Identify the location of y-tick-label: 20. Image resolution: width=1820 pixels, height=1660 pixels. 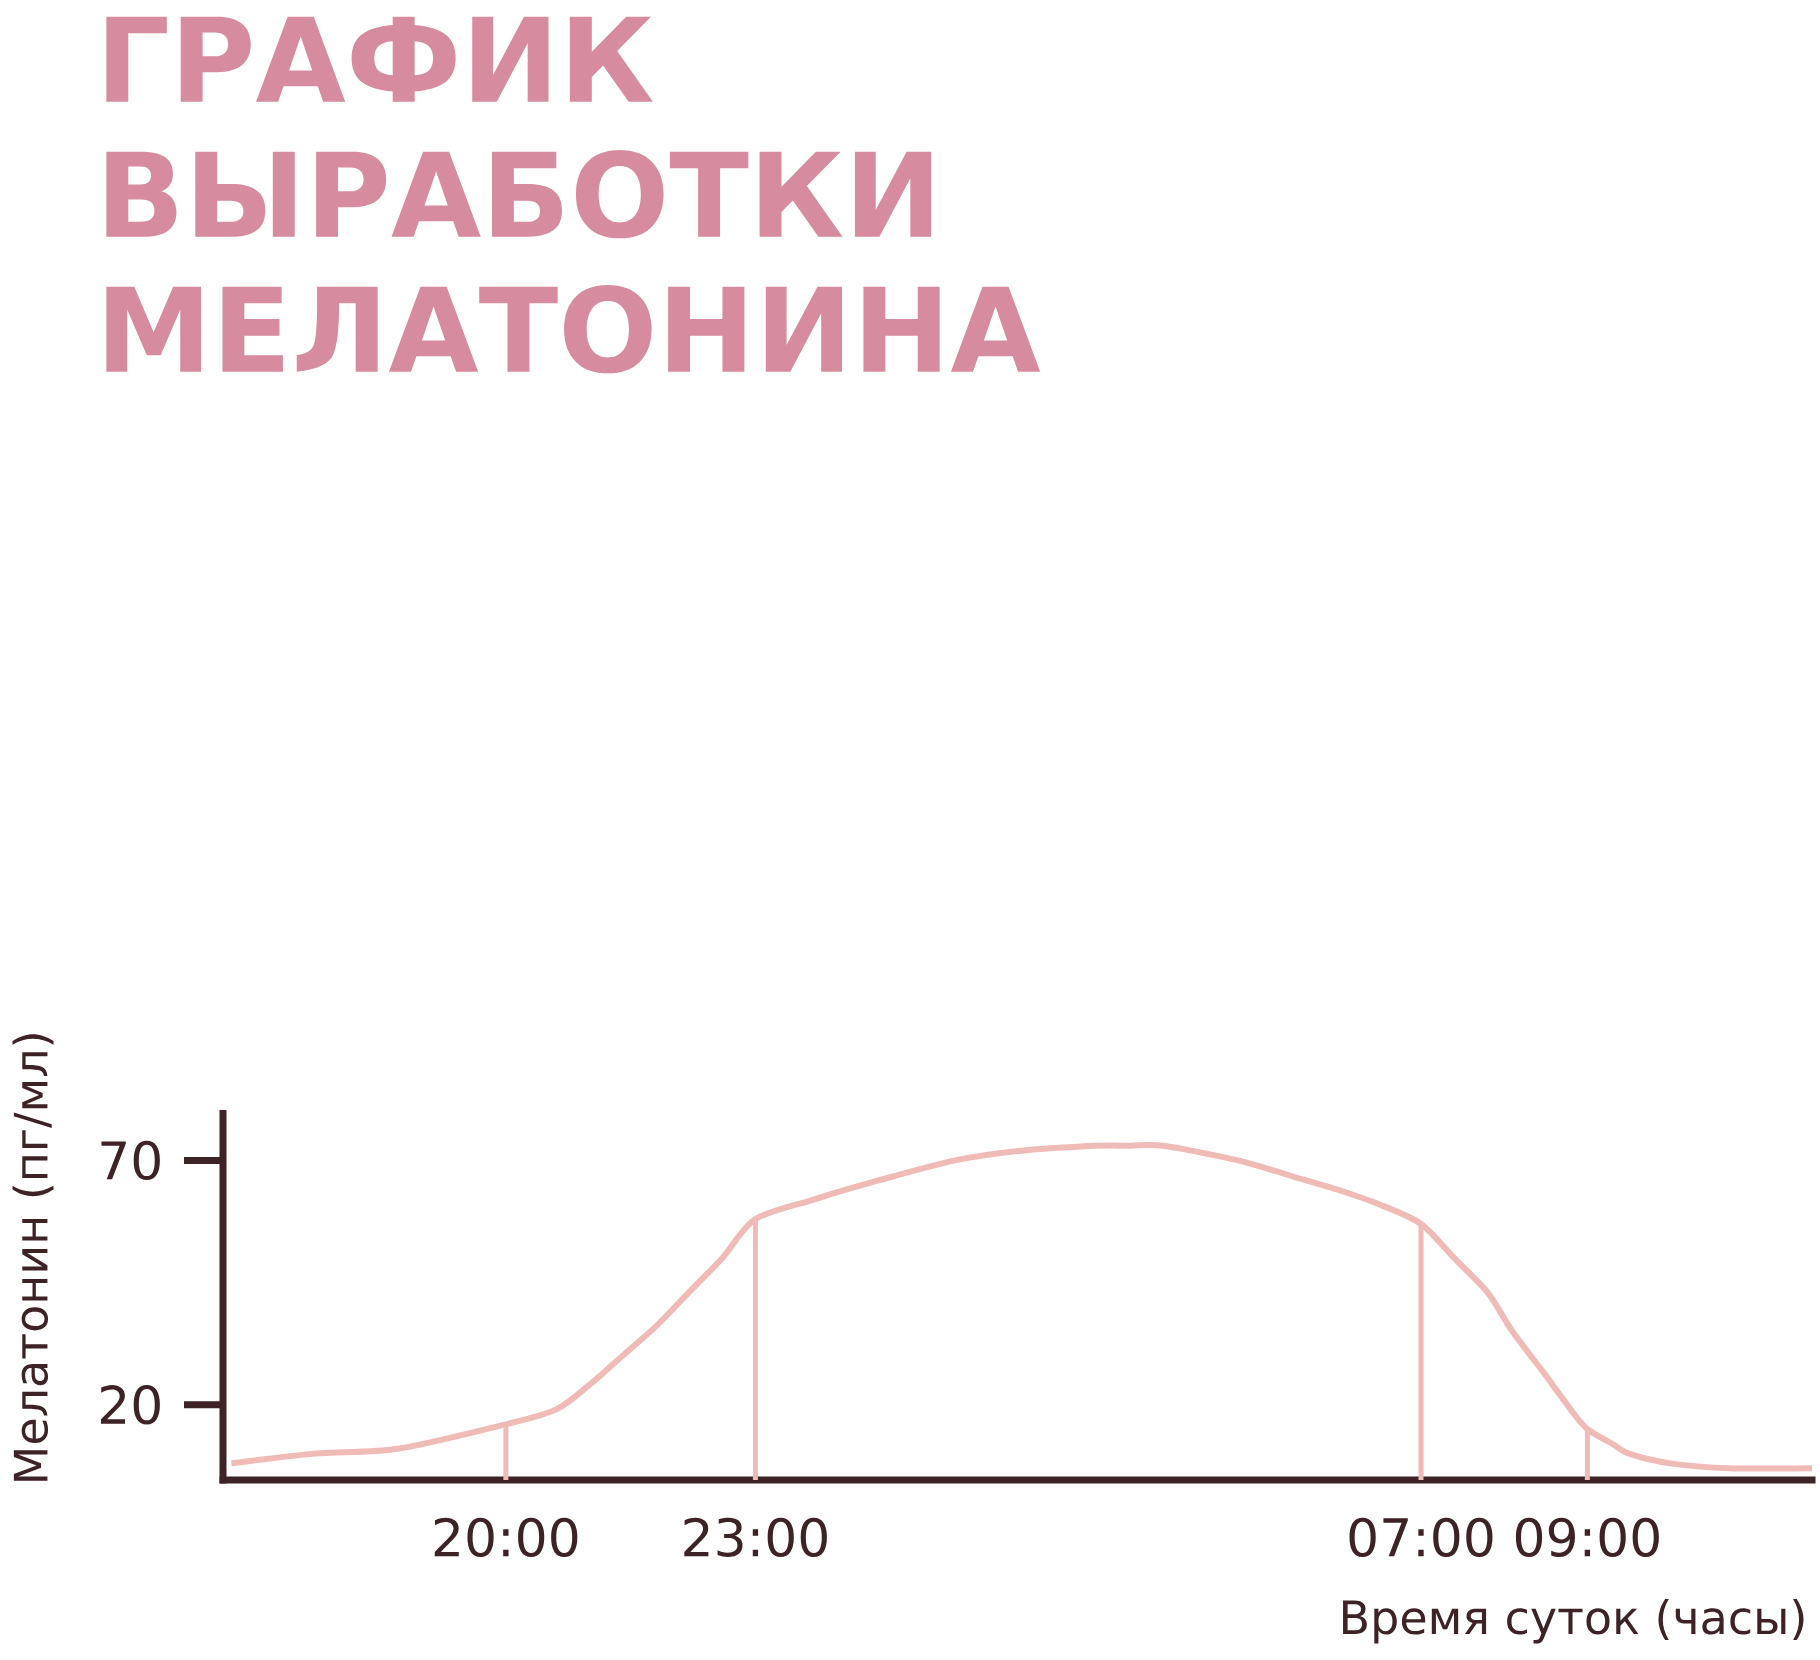
(130, 1405).